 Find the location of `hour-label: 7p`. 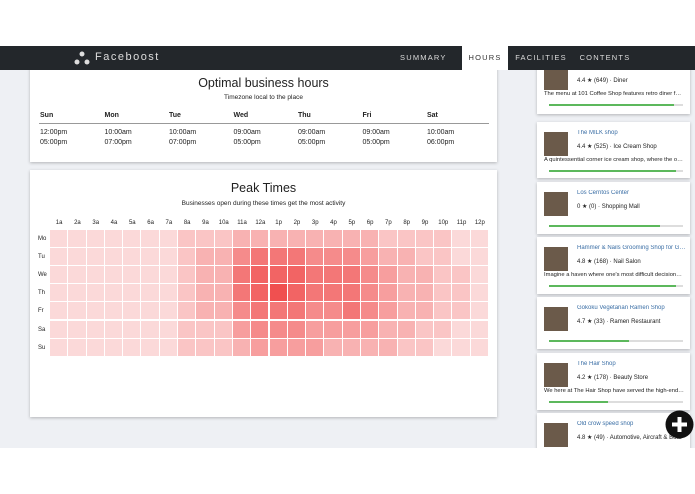

hour-label: 7p is located at coordinates (388, 223).